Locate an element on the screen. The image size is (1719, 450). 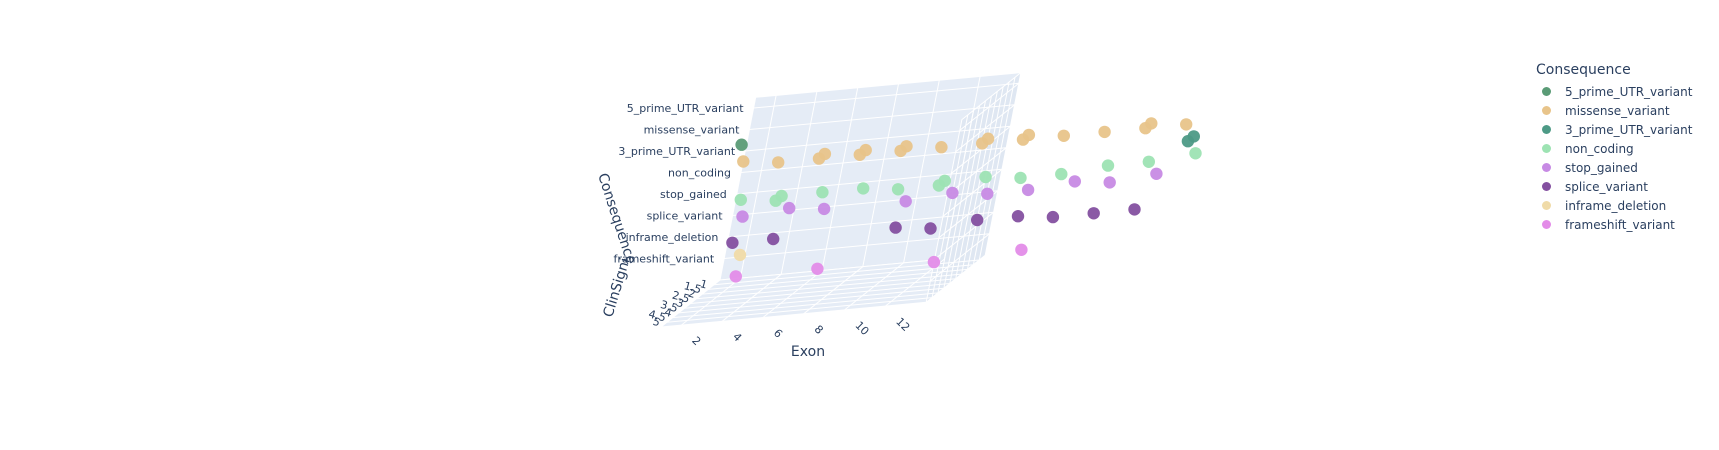
clinsig-axis-title: ClinSigni is located at coordinates (617, 287).